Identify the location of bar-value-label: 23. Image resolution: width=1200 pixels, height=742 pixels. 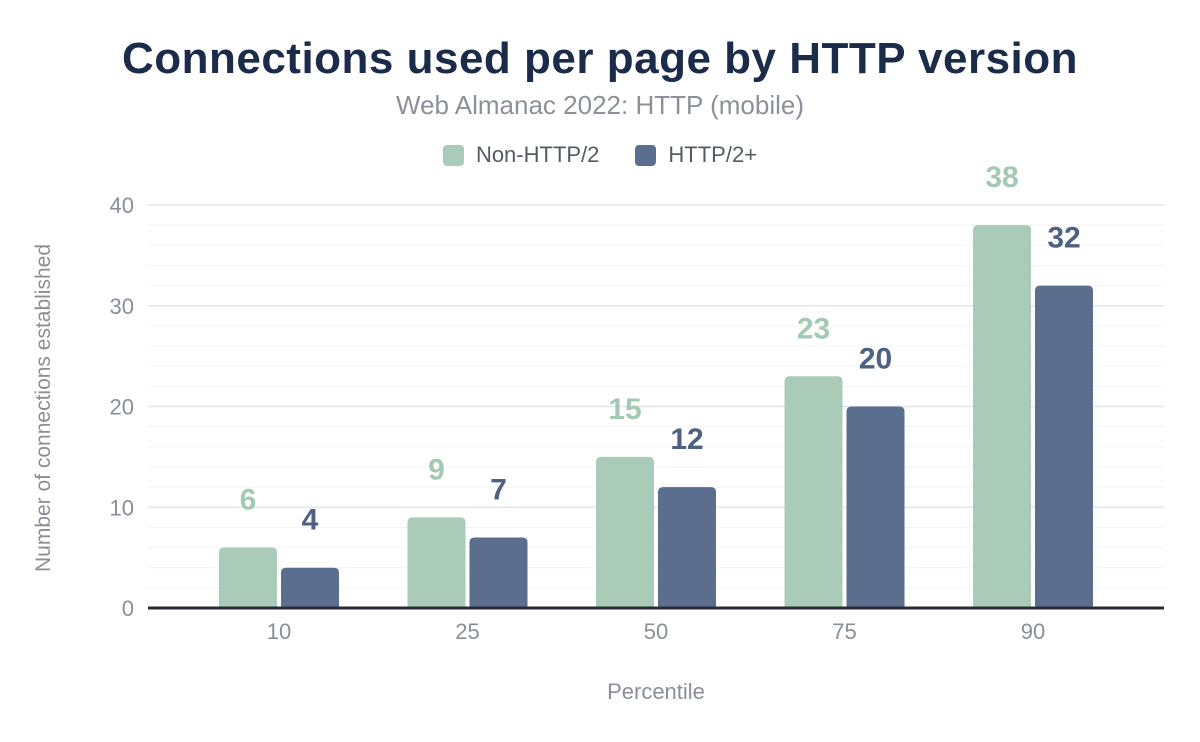
(813, 328).